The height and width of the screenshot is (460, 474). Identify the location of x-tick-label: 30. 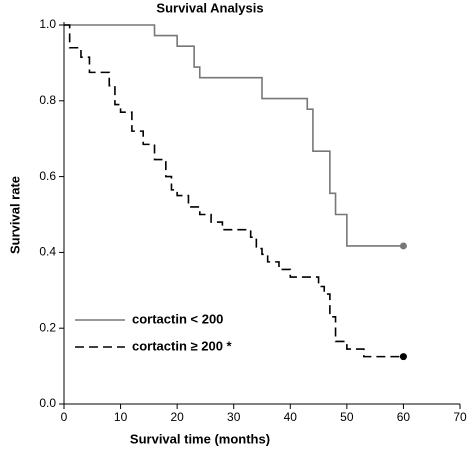
(234, 417).